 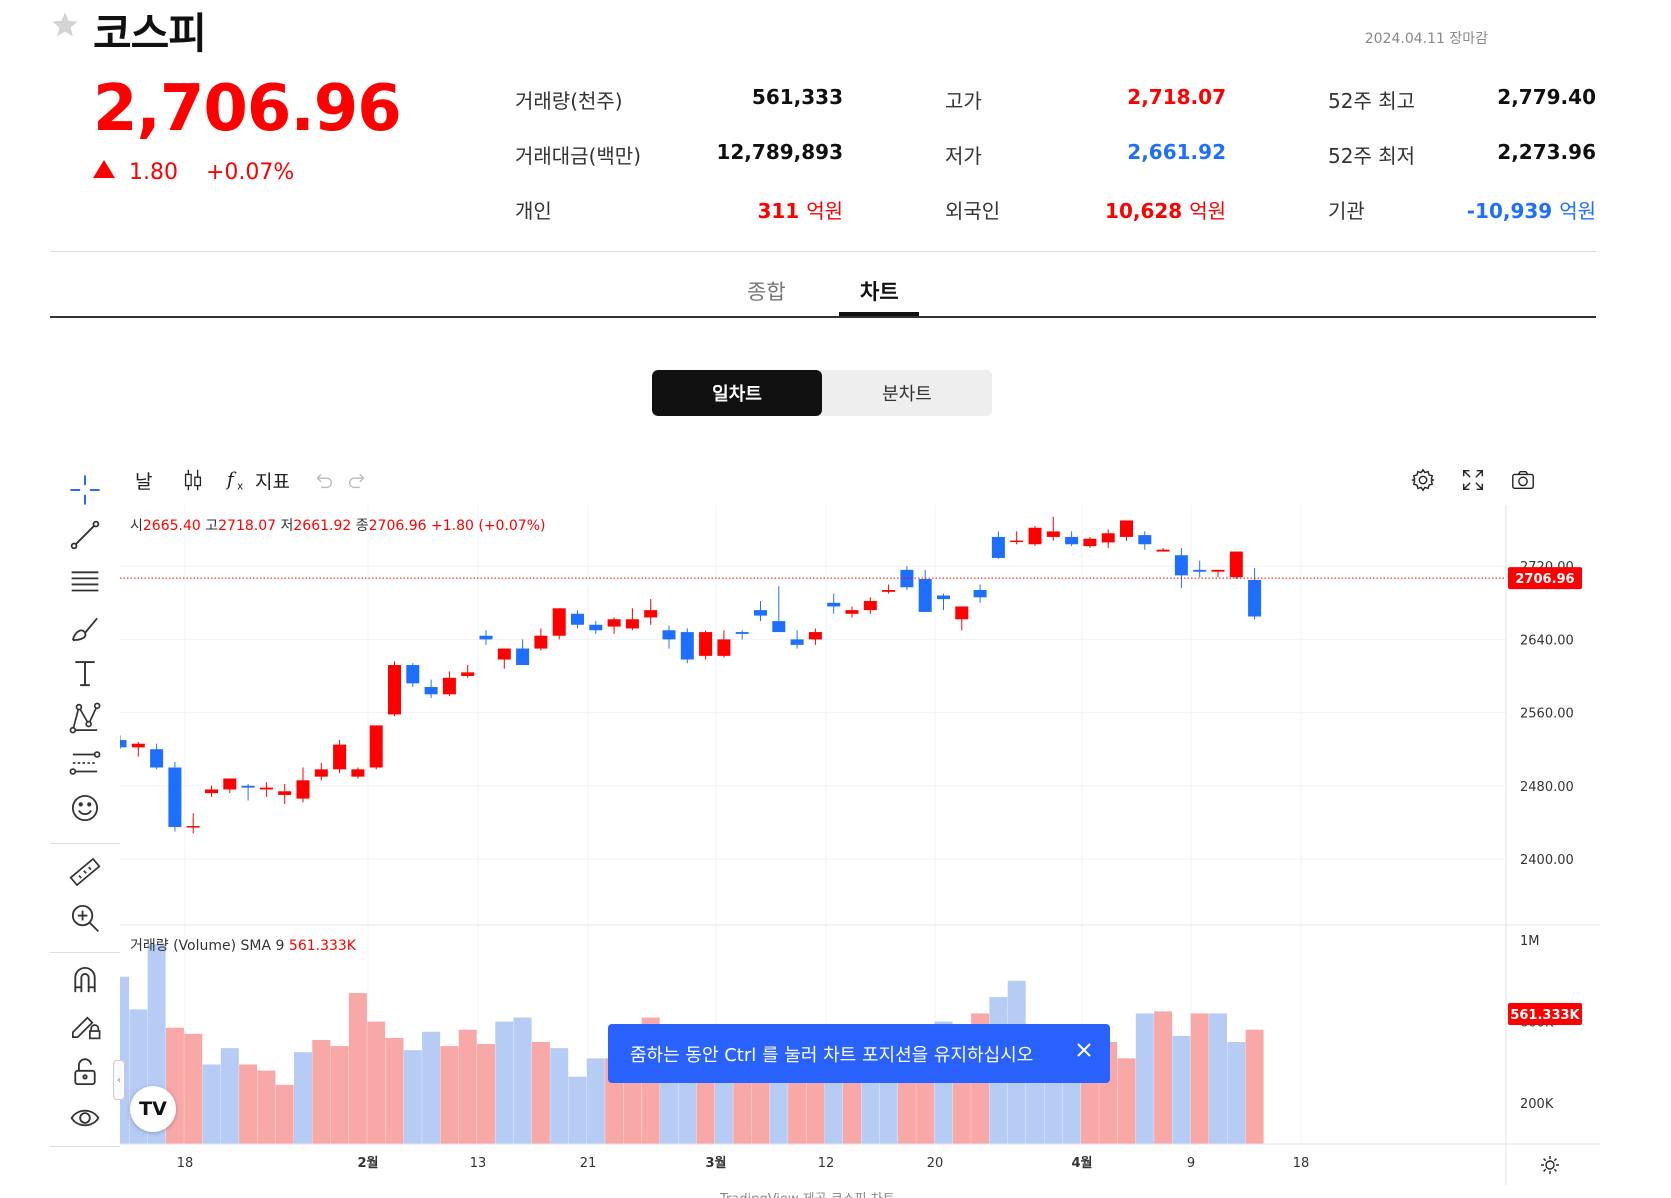 I want to click on text-tool-icon, so click(x=85, y=673).